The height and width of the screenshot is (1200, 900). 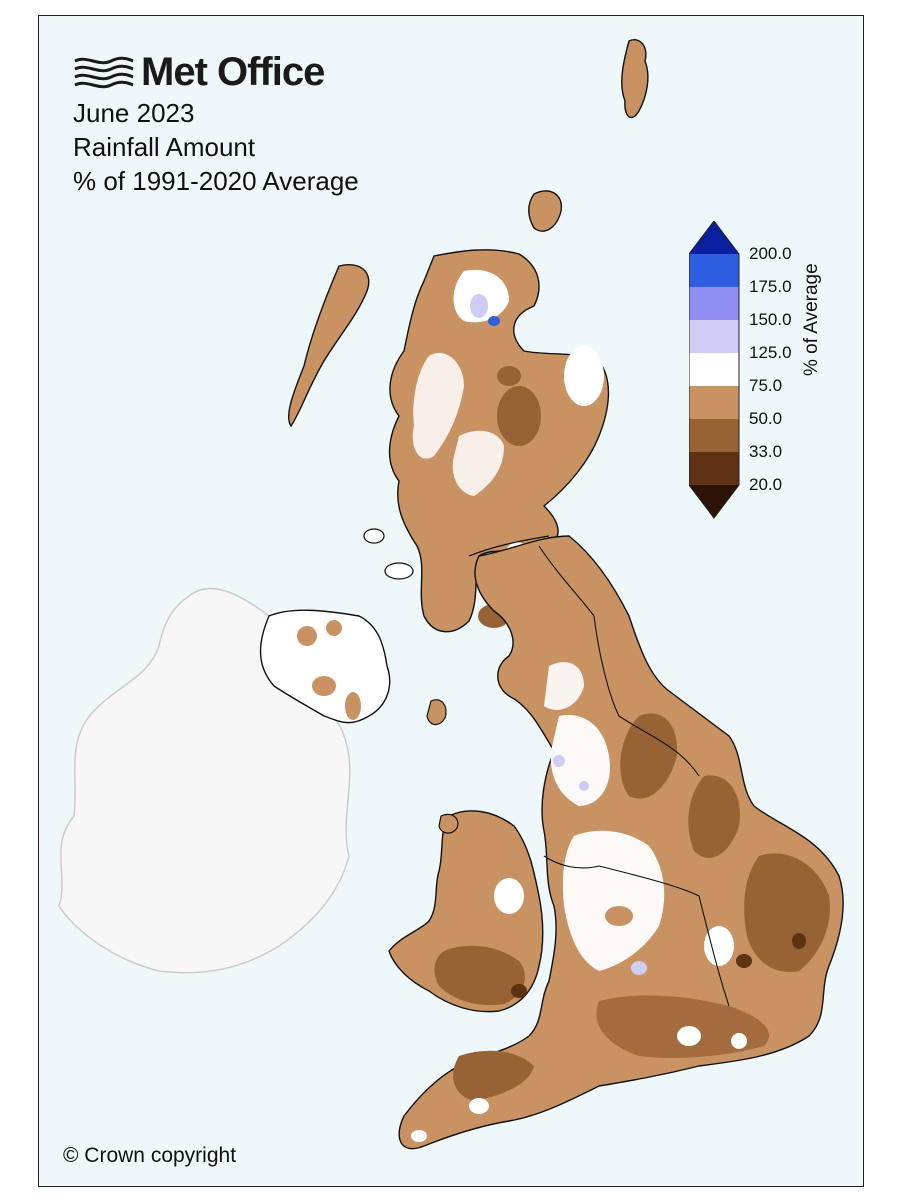 What do you see at coordinates (328, 346) in the screenshot?
I see `outer-hebrides` at bounding box center [328, 346].